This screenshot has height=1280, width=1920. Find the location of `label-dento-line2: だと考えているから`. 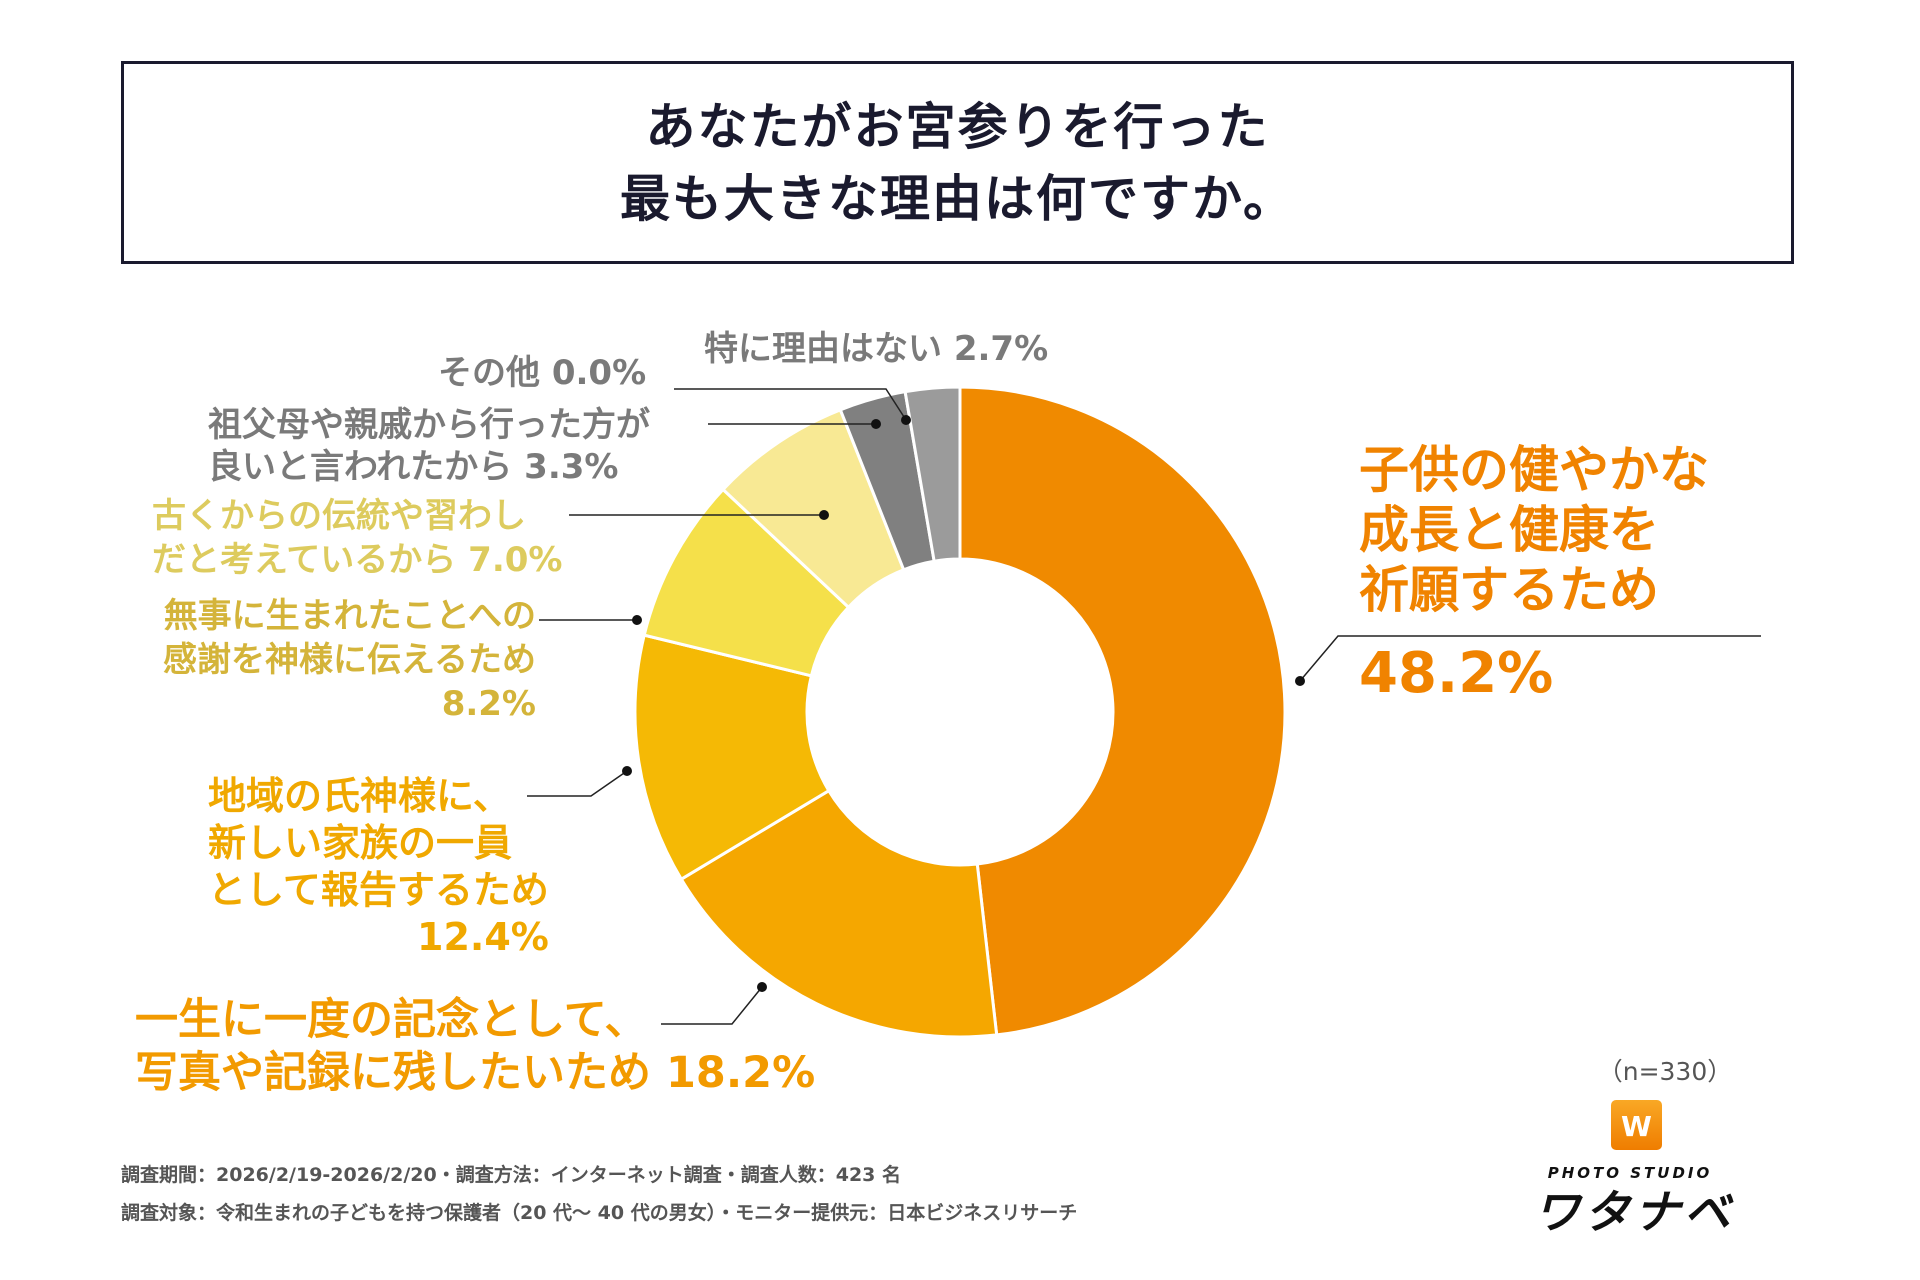

label-dento-line2: だと考えているから is located at coordinates (304, 560).